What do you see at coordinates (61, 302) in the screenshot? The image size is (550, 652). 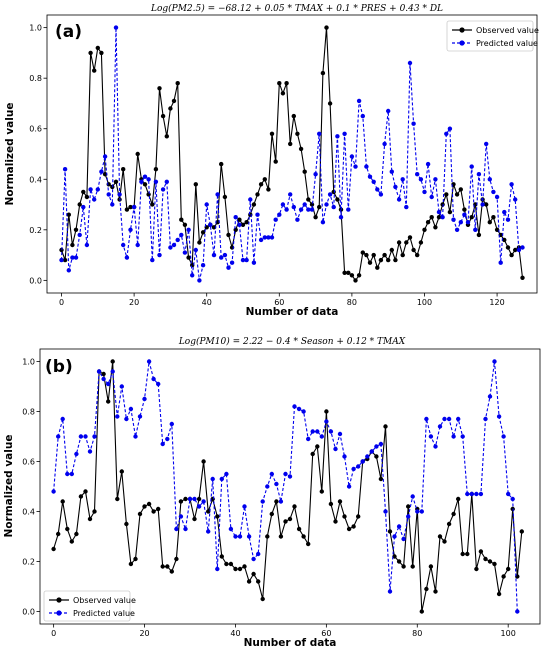 I see `x-tick-label: 0` at bounding box center [61, 302].